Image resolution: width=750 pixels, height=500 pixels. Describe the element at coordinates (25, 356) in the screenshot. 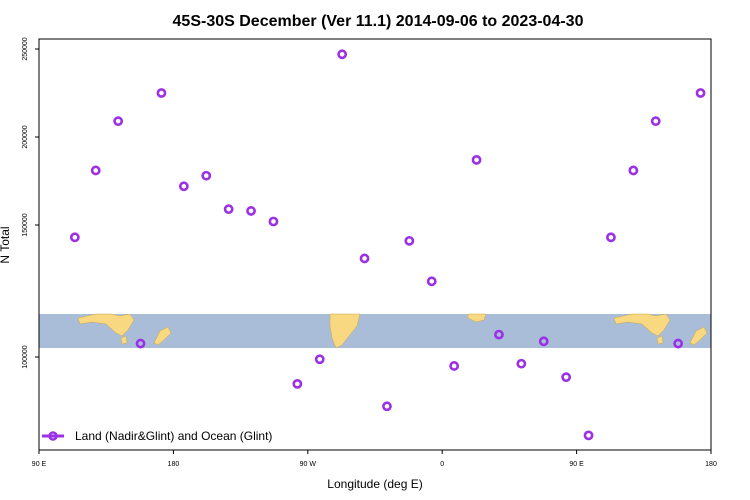

I see `y-tick-label: 100000` at that location.